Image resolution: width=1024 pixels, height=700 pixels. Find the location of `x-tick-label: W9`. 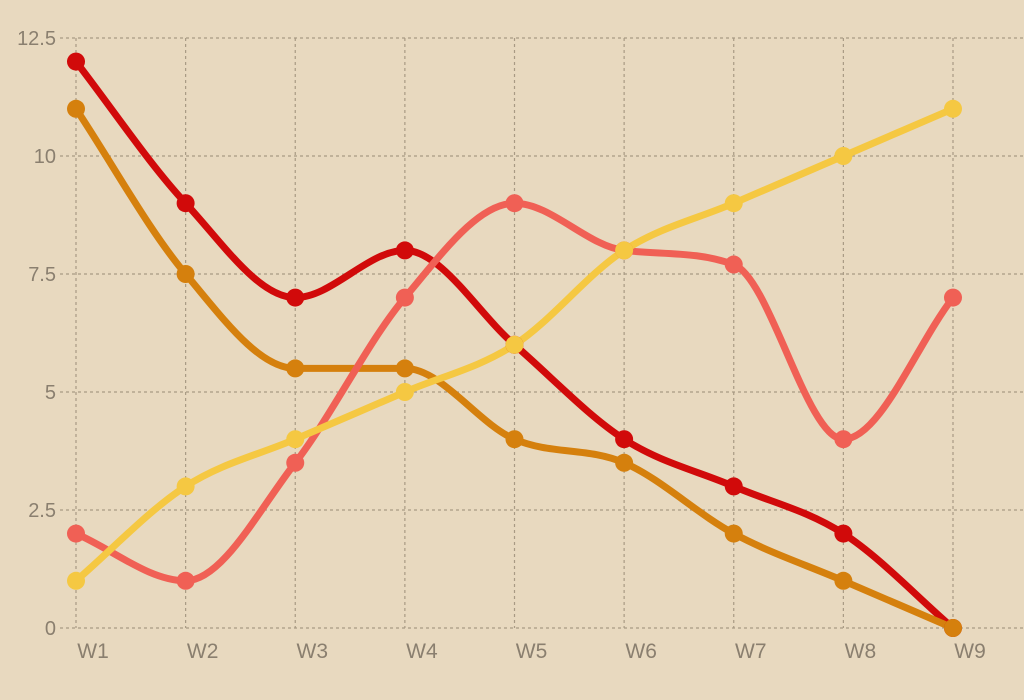

x-tick-label: W9 is located at coordinates (970, 651).